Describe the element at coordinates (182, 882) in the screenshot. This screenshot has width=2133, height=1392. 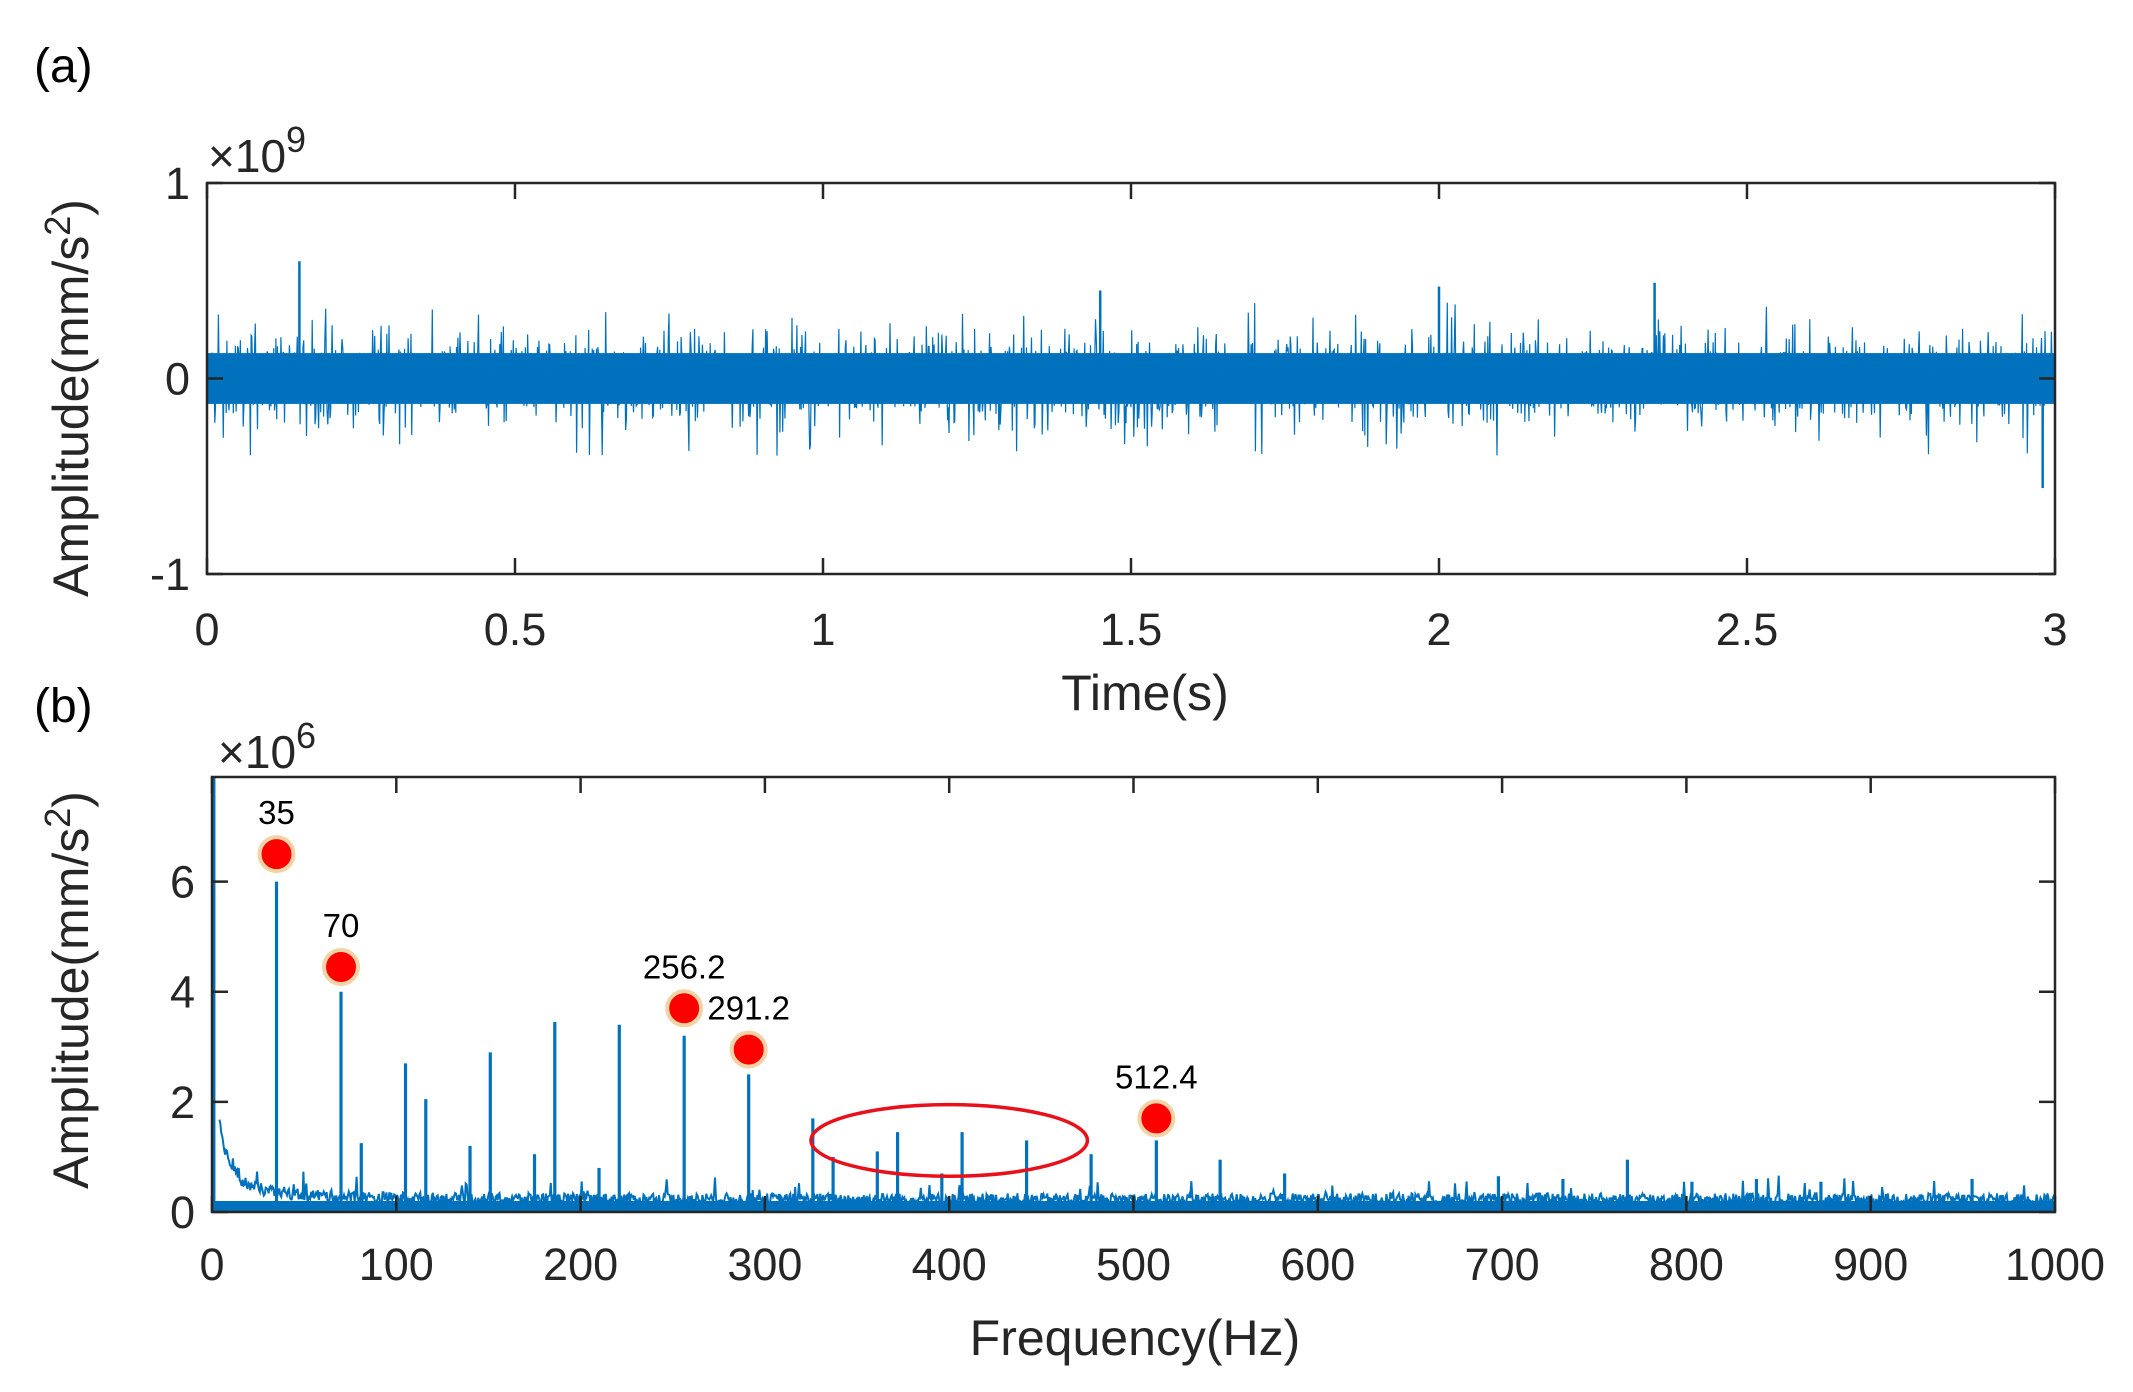
I see `y-tick-label: 6` at that location.